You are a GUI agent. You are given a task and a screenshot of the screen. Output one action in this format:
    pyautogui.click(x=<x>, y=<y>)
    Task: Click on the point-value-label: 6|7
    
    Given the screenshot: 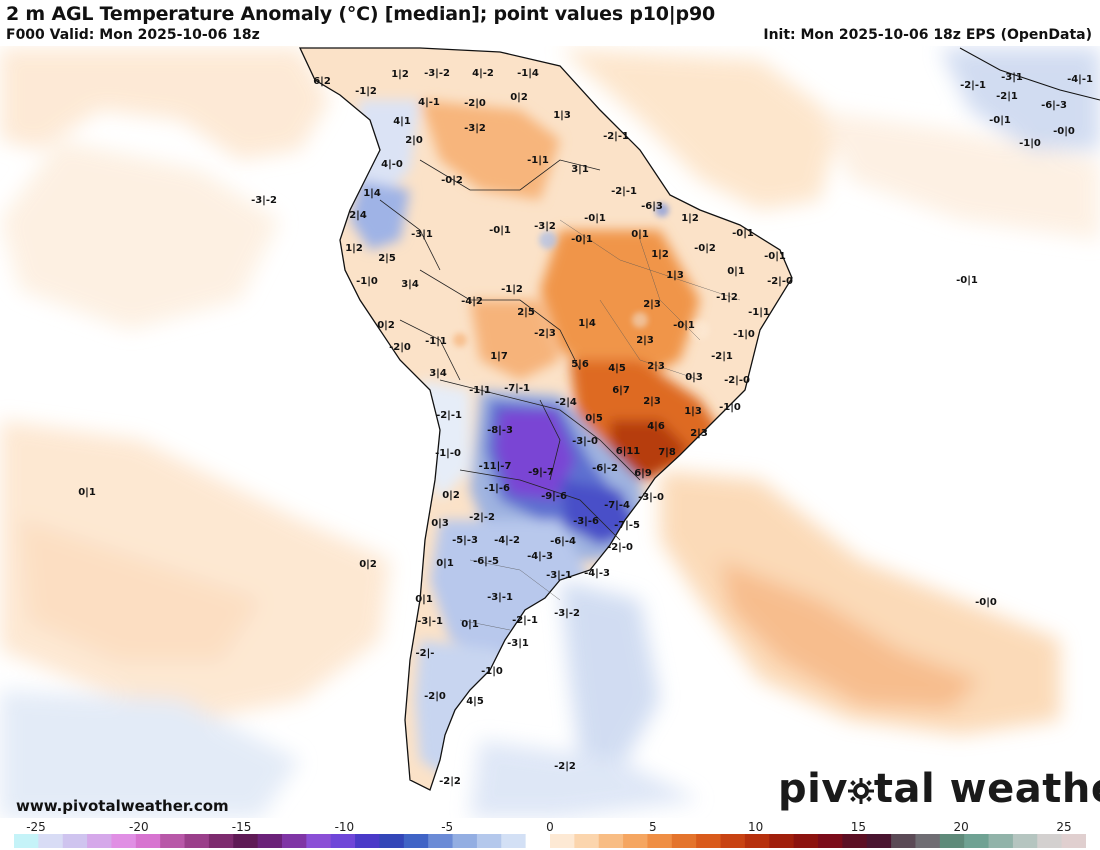 What is the action you would take?
    pyautogui.click(x=621, y=390)
    